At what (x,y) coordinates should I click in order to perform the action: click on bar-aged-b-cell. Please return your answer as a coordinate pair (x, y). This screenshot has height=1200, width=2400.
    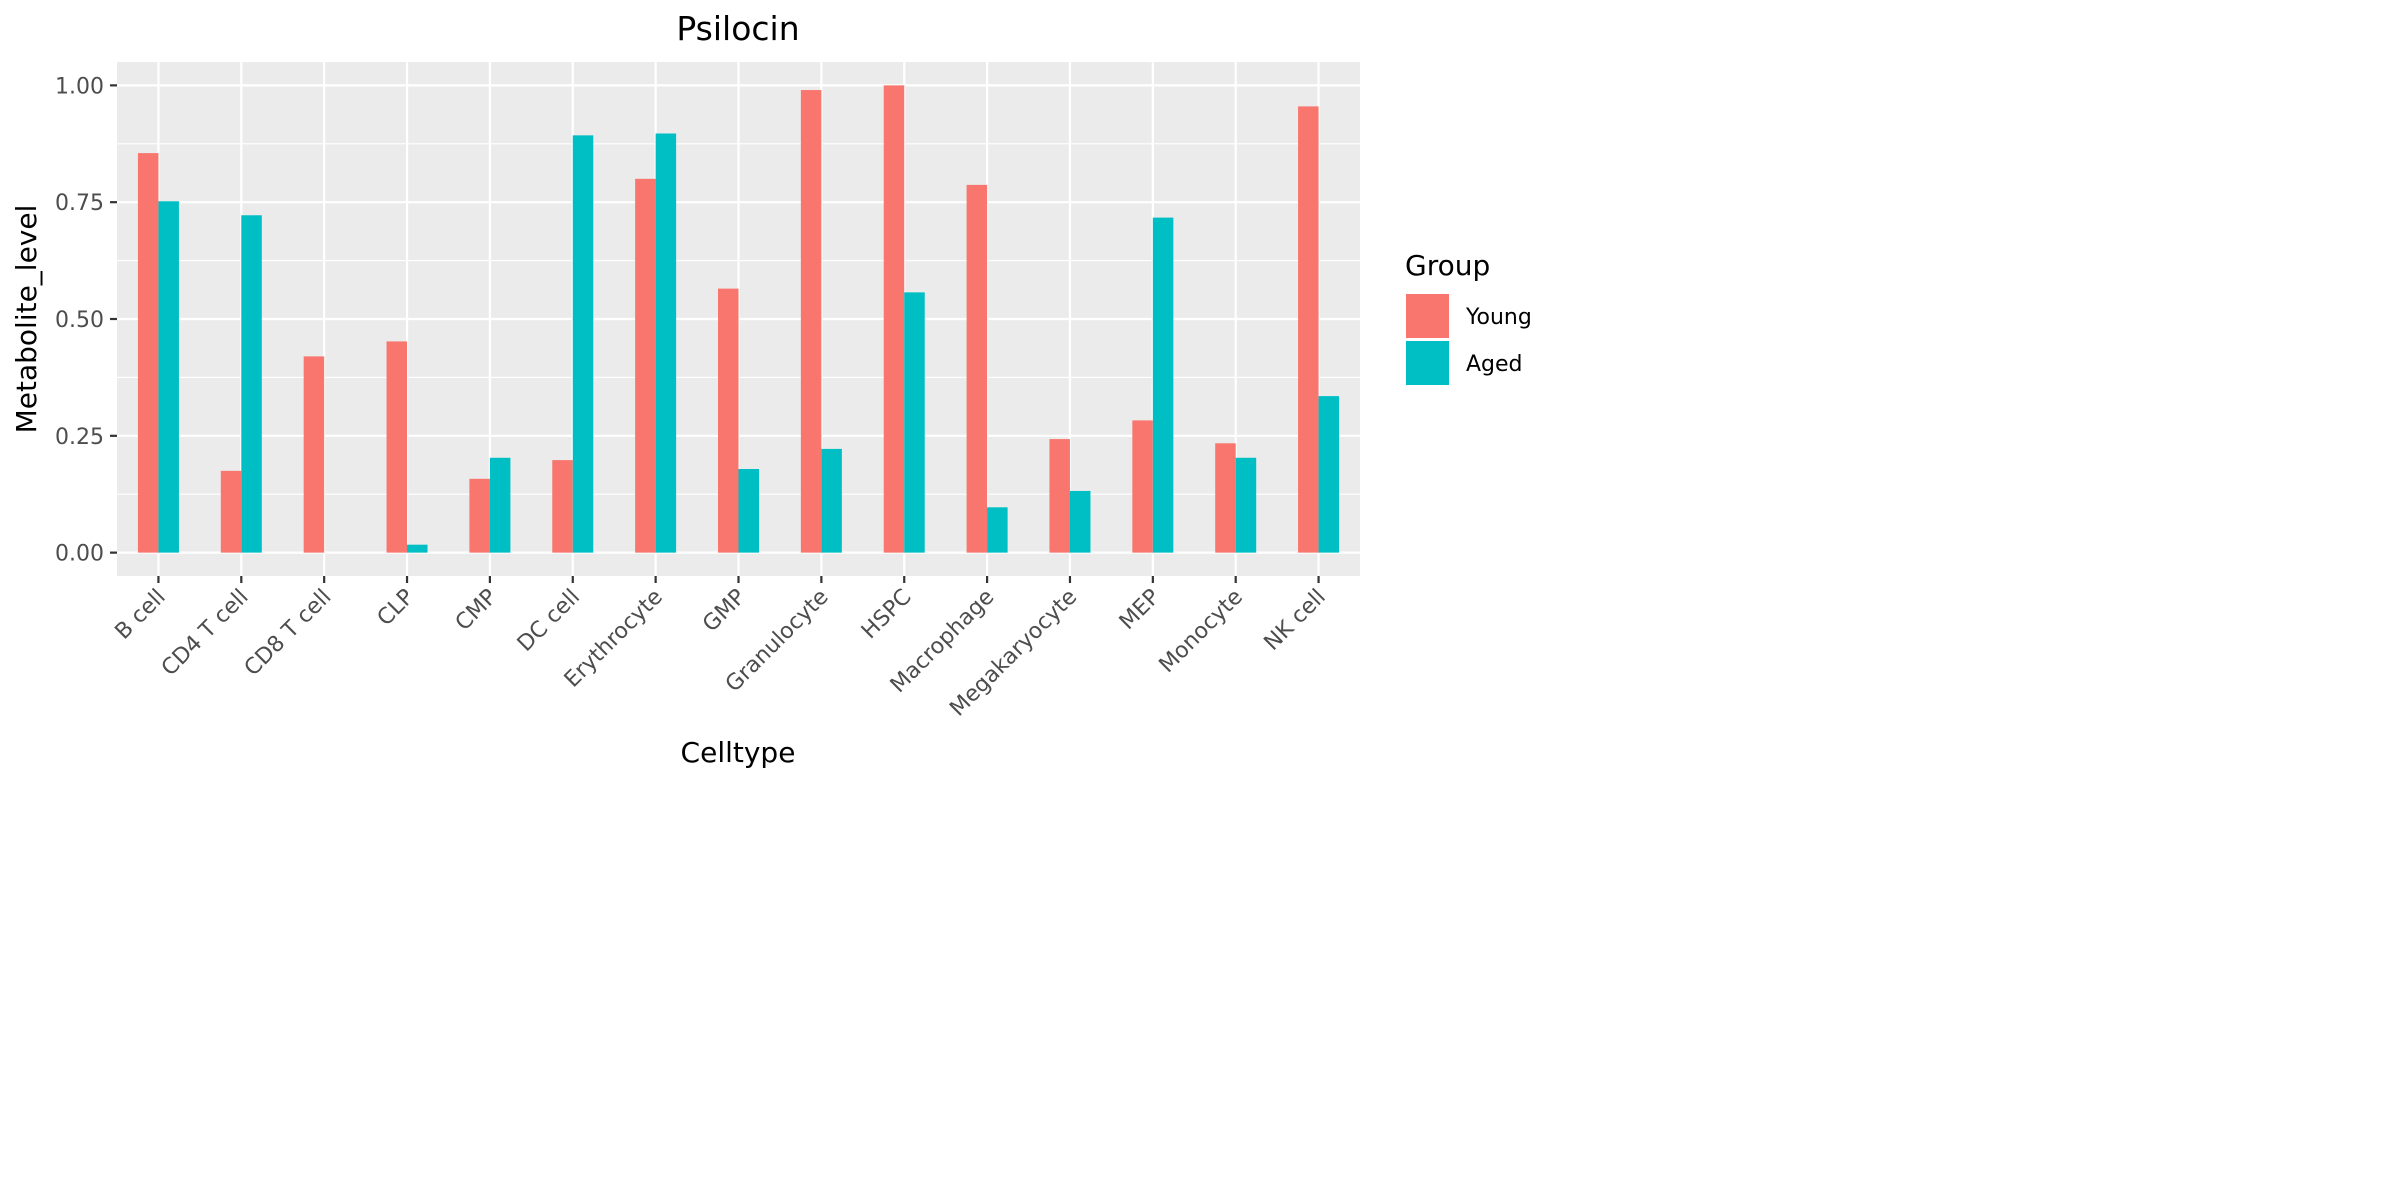
    Looking at the image, I should click on (168, 377).